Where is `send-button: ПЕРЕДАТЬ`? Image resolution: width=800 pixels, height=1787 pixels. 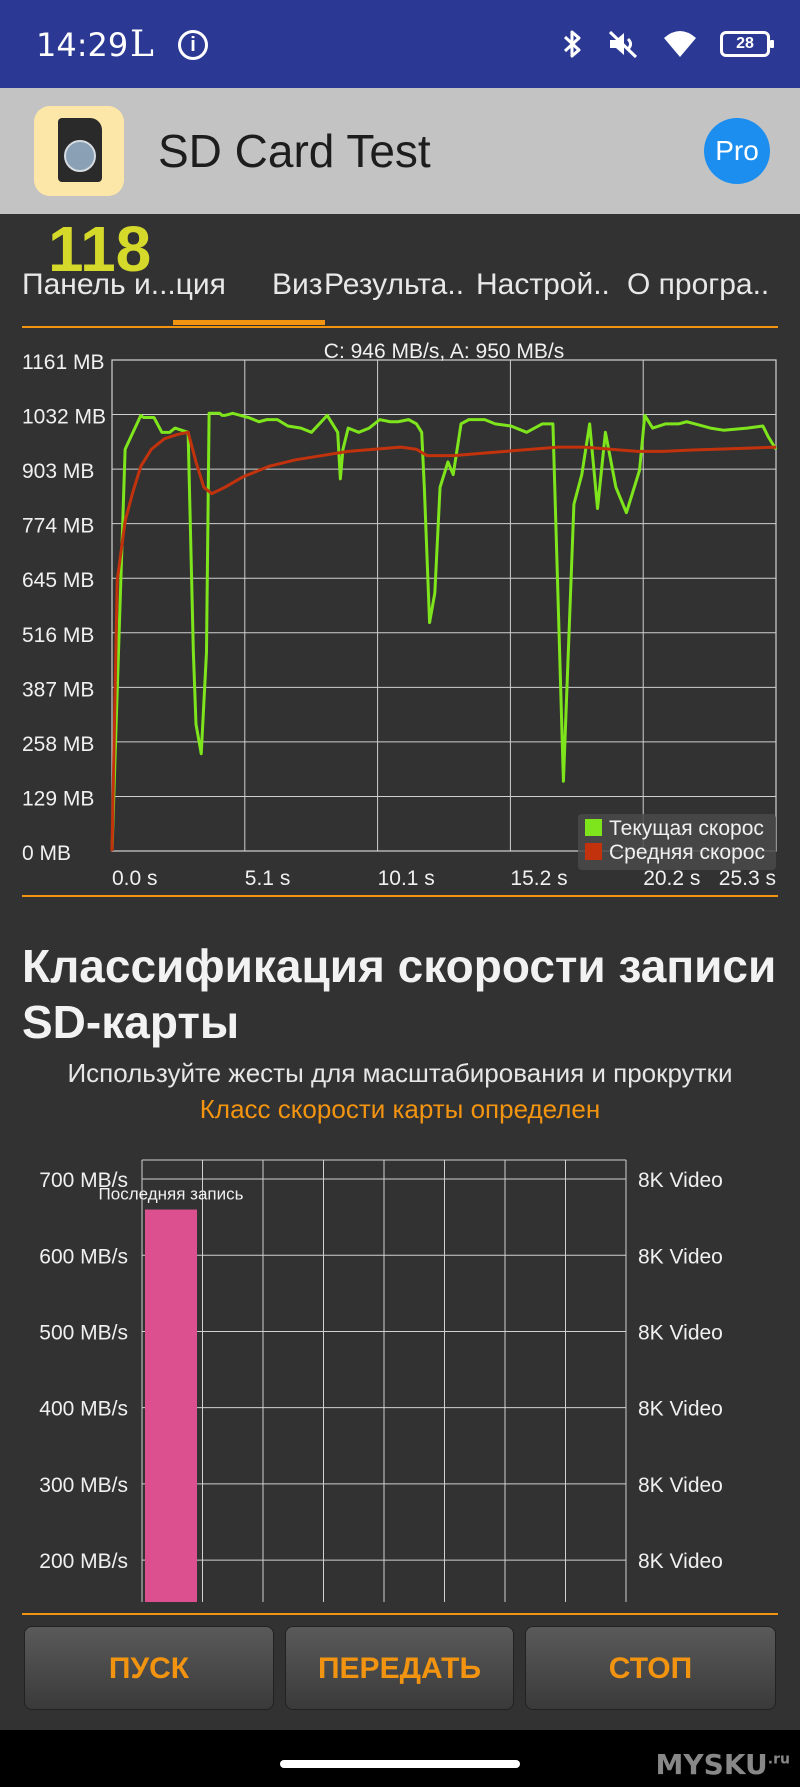 send-button: ПЕРЕДАТЬ is located at coordinates (399, 1668).